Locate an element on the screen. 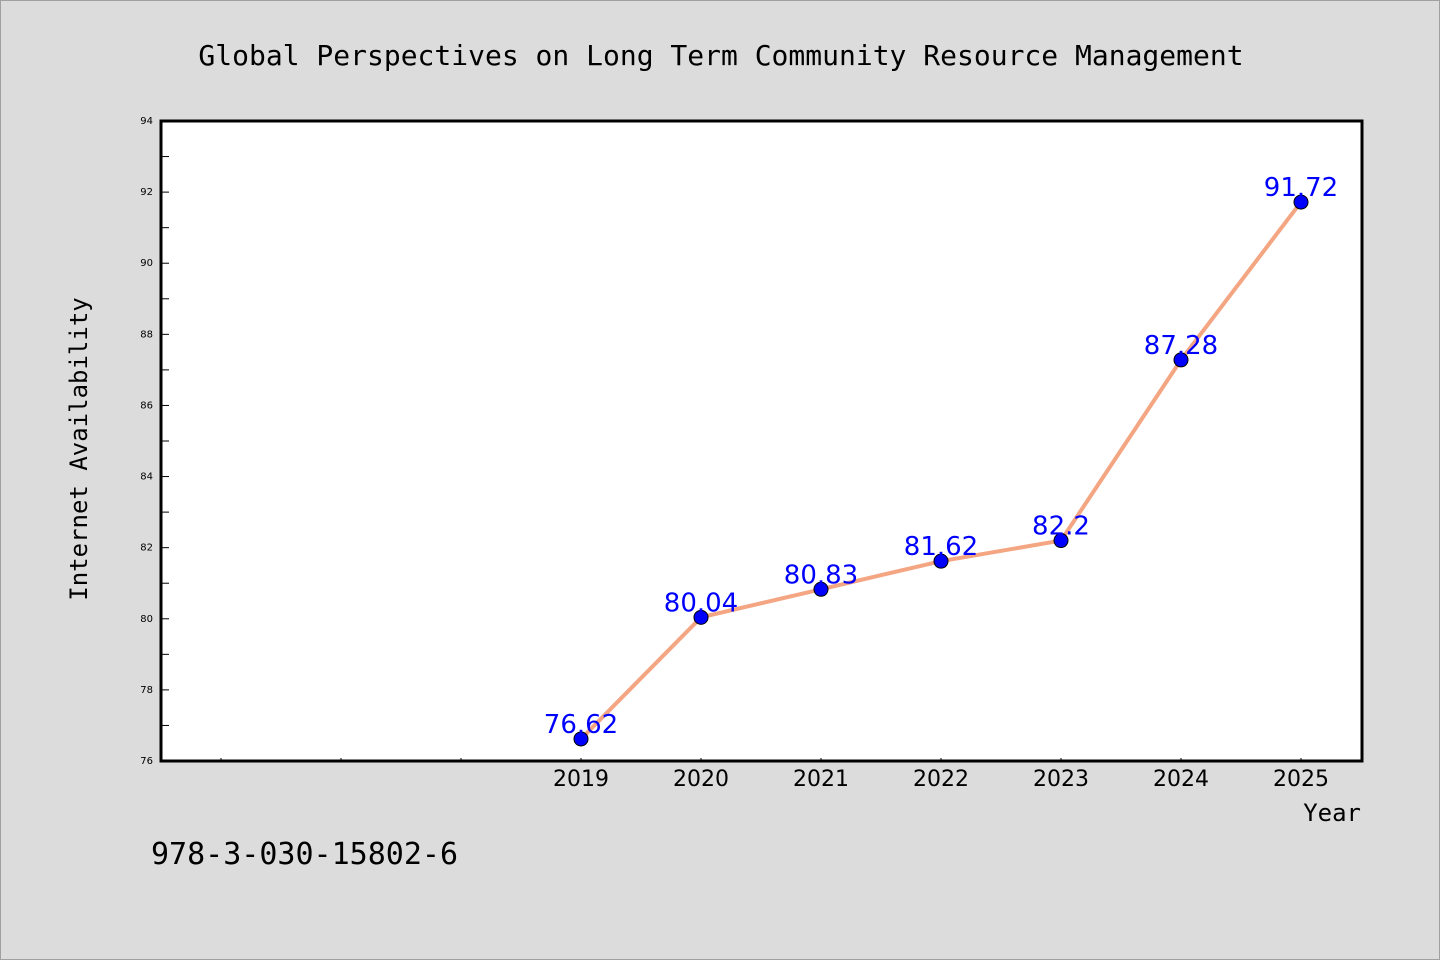 The width and height of the screenshot is (1440, 960). data-label: 82.2 is located at coordinates (1061, 527).